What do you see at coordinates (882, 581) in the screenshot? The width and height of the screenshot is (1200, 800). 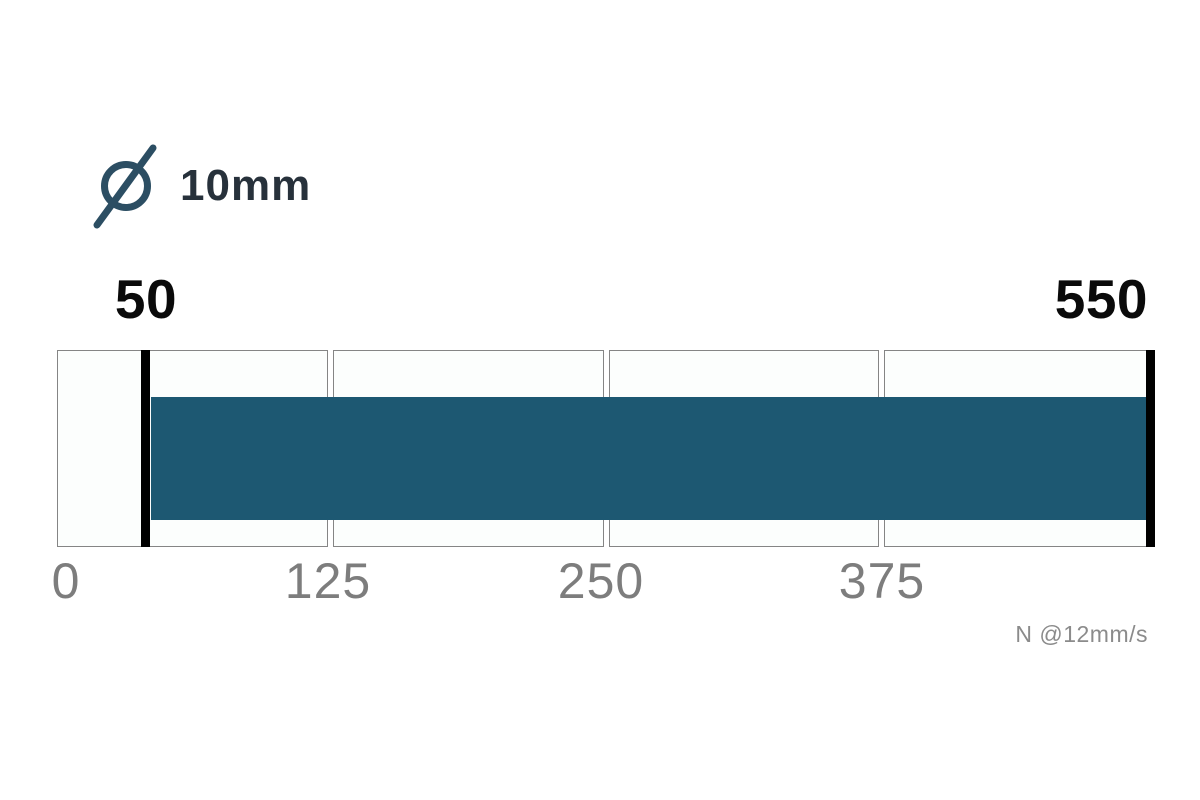 I see `axis-tick-375: 375` at bounding box center [882, 581].